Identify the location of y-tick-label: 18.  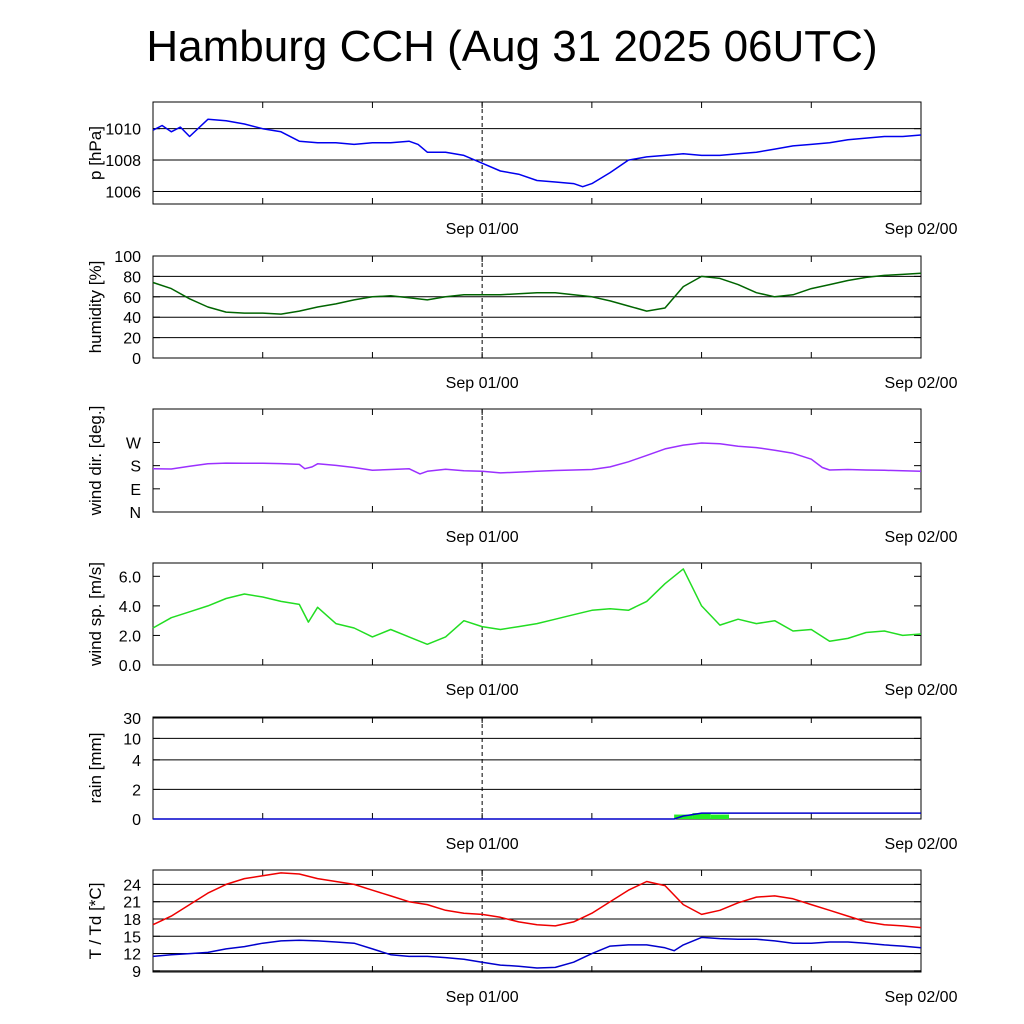
(132, 920).